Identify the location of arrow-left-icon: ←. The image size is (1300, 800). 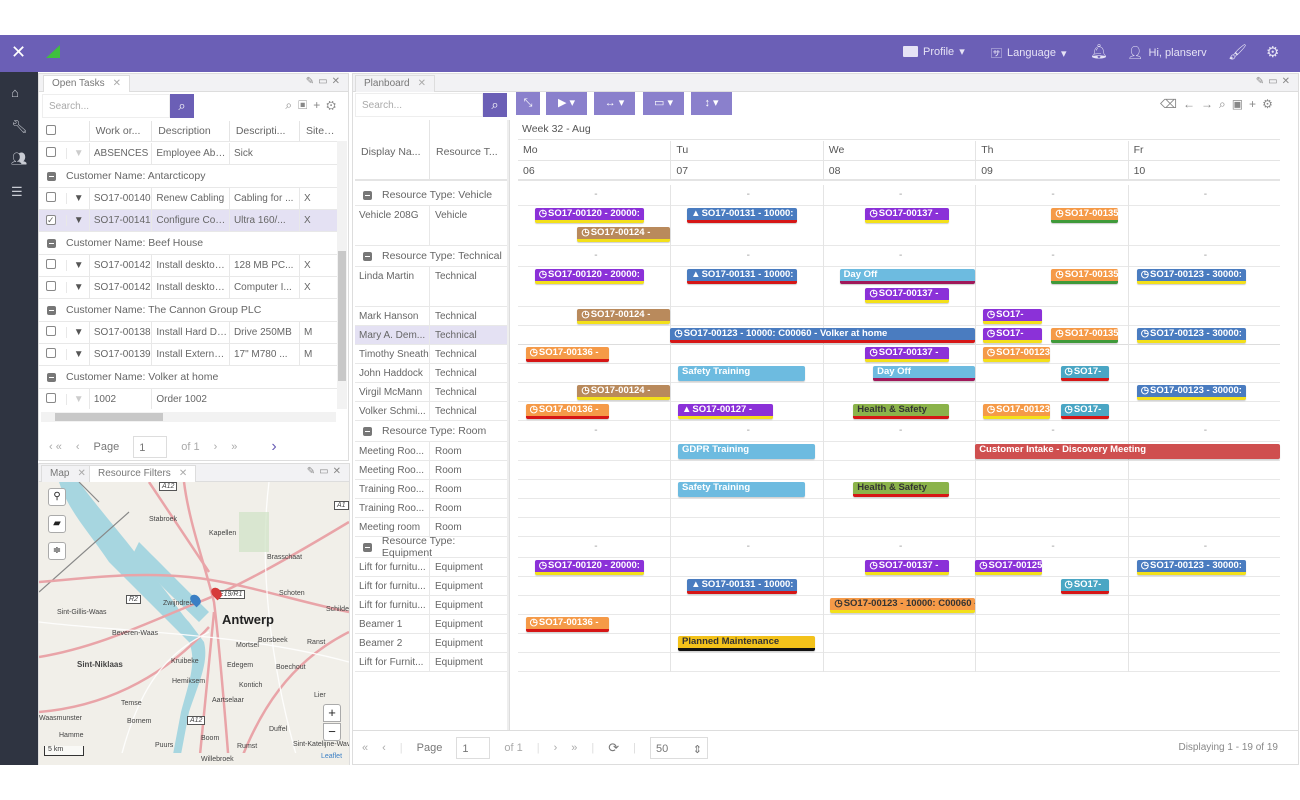
(1191, 104).